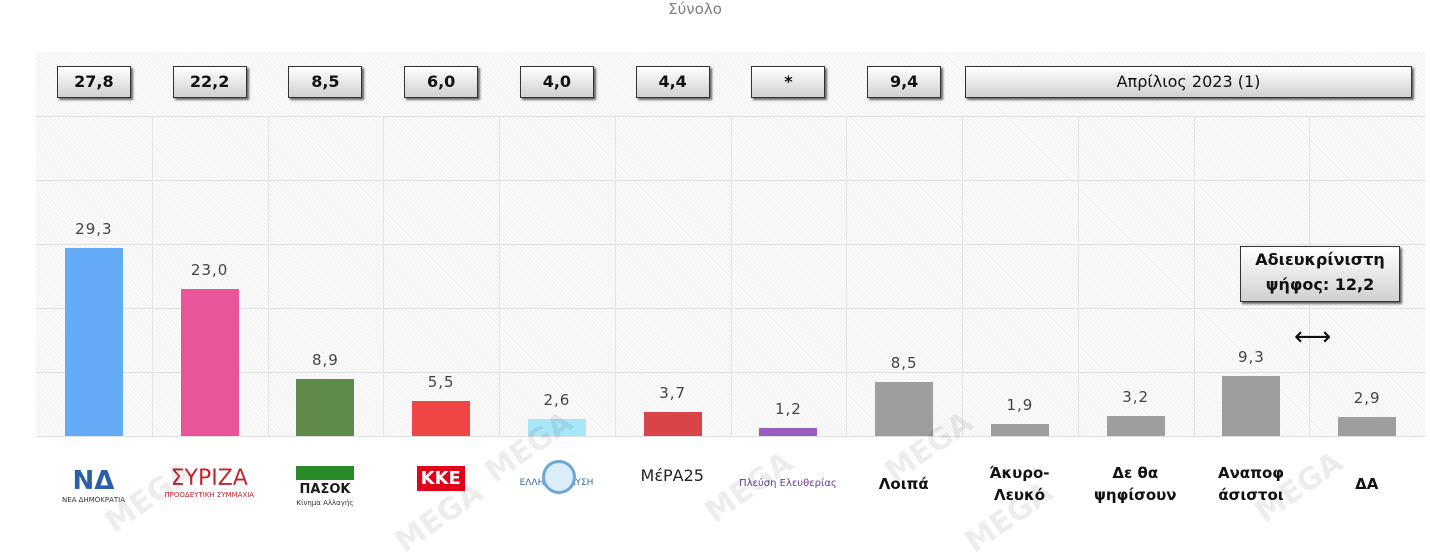 This screenshot has width=1430, height=560. I want to click on logo-text: ΚΚΕ, so click(440, 478).